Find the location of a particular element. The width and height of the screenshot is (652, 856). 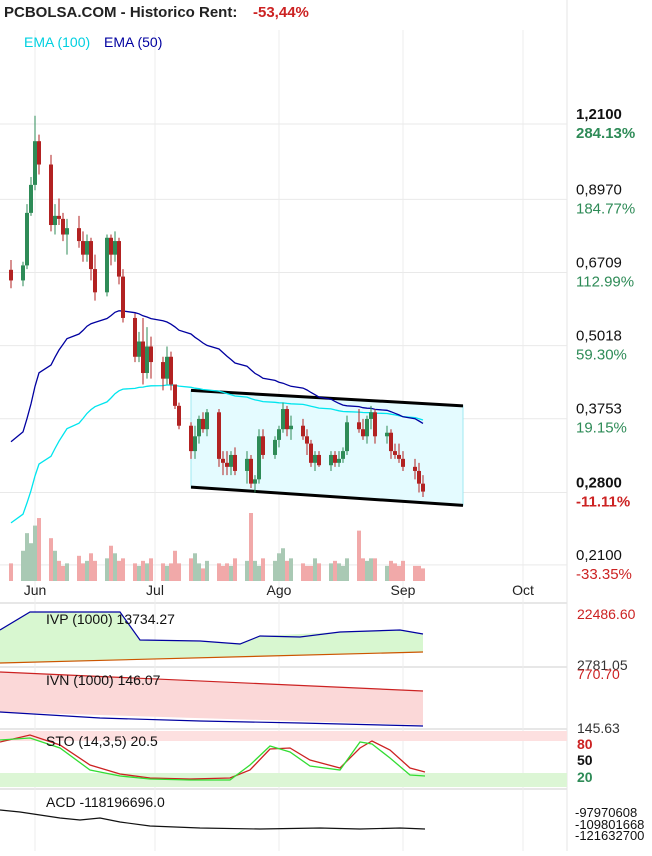

ema100-line is located at coordinates (217, 454).